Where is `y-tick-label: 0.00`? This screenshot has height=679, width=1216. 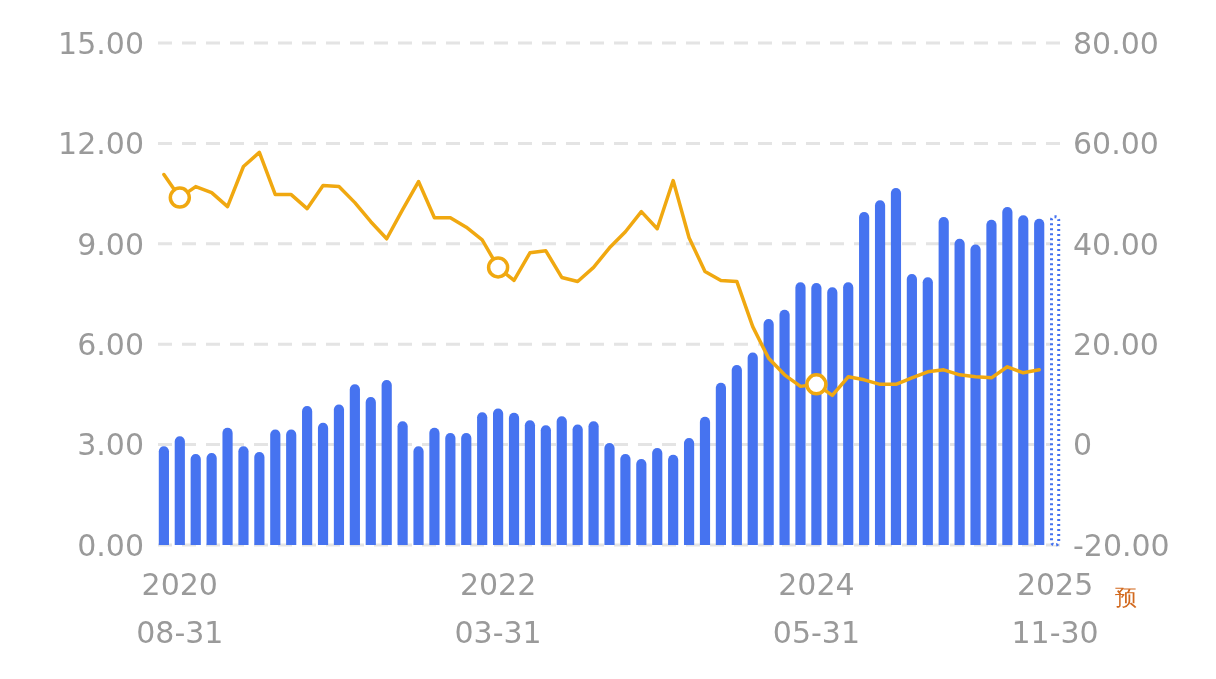 y-tick-label: 0.00 is located at coordinates (110, 545).